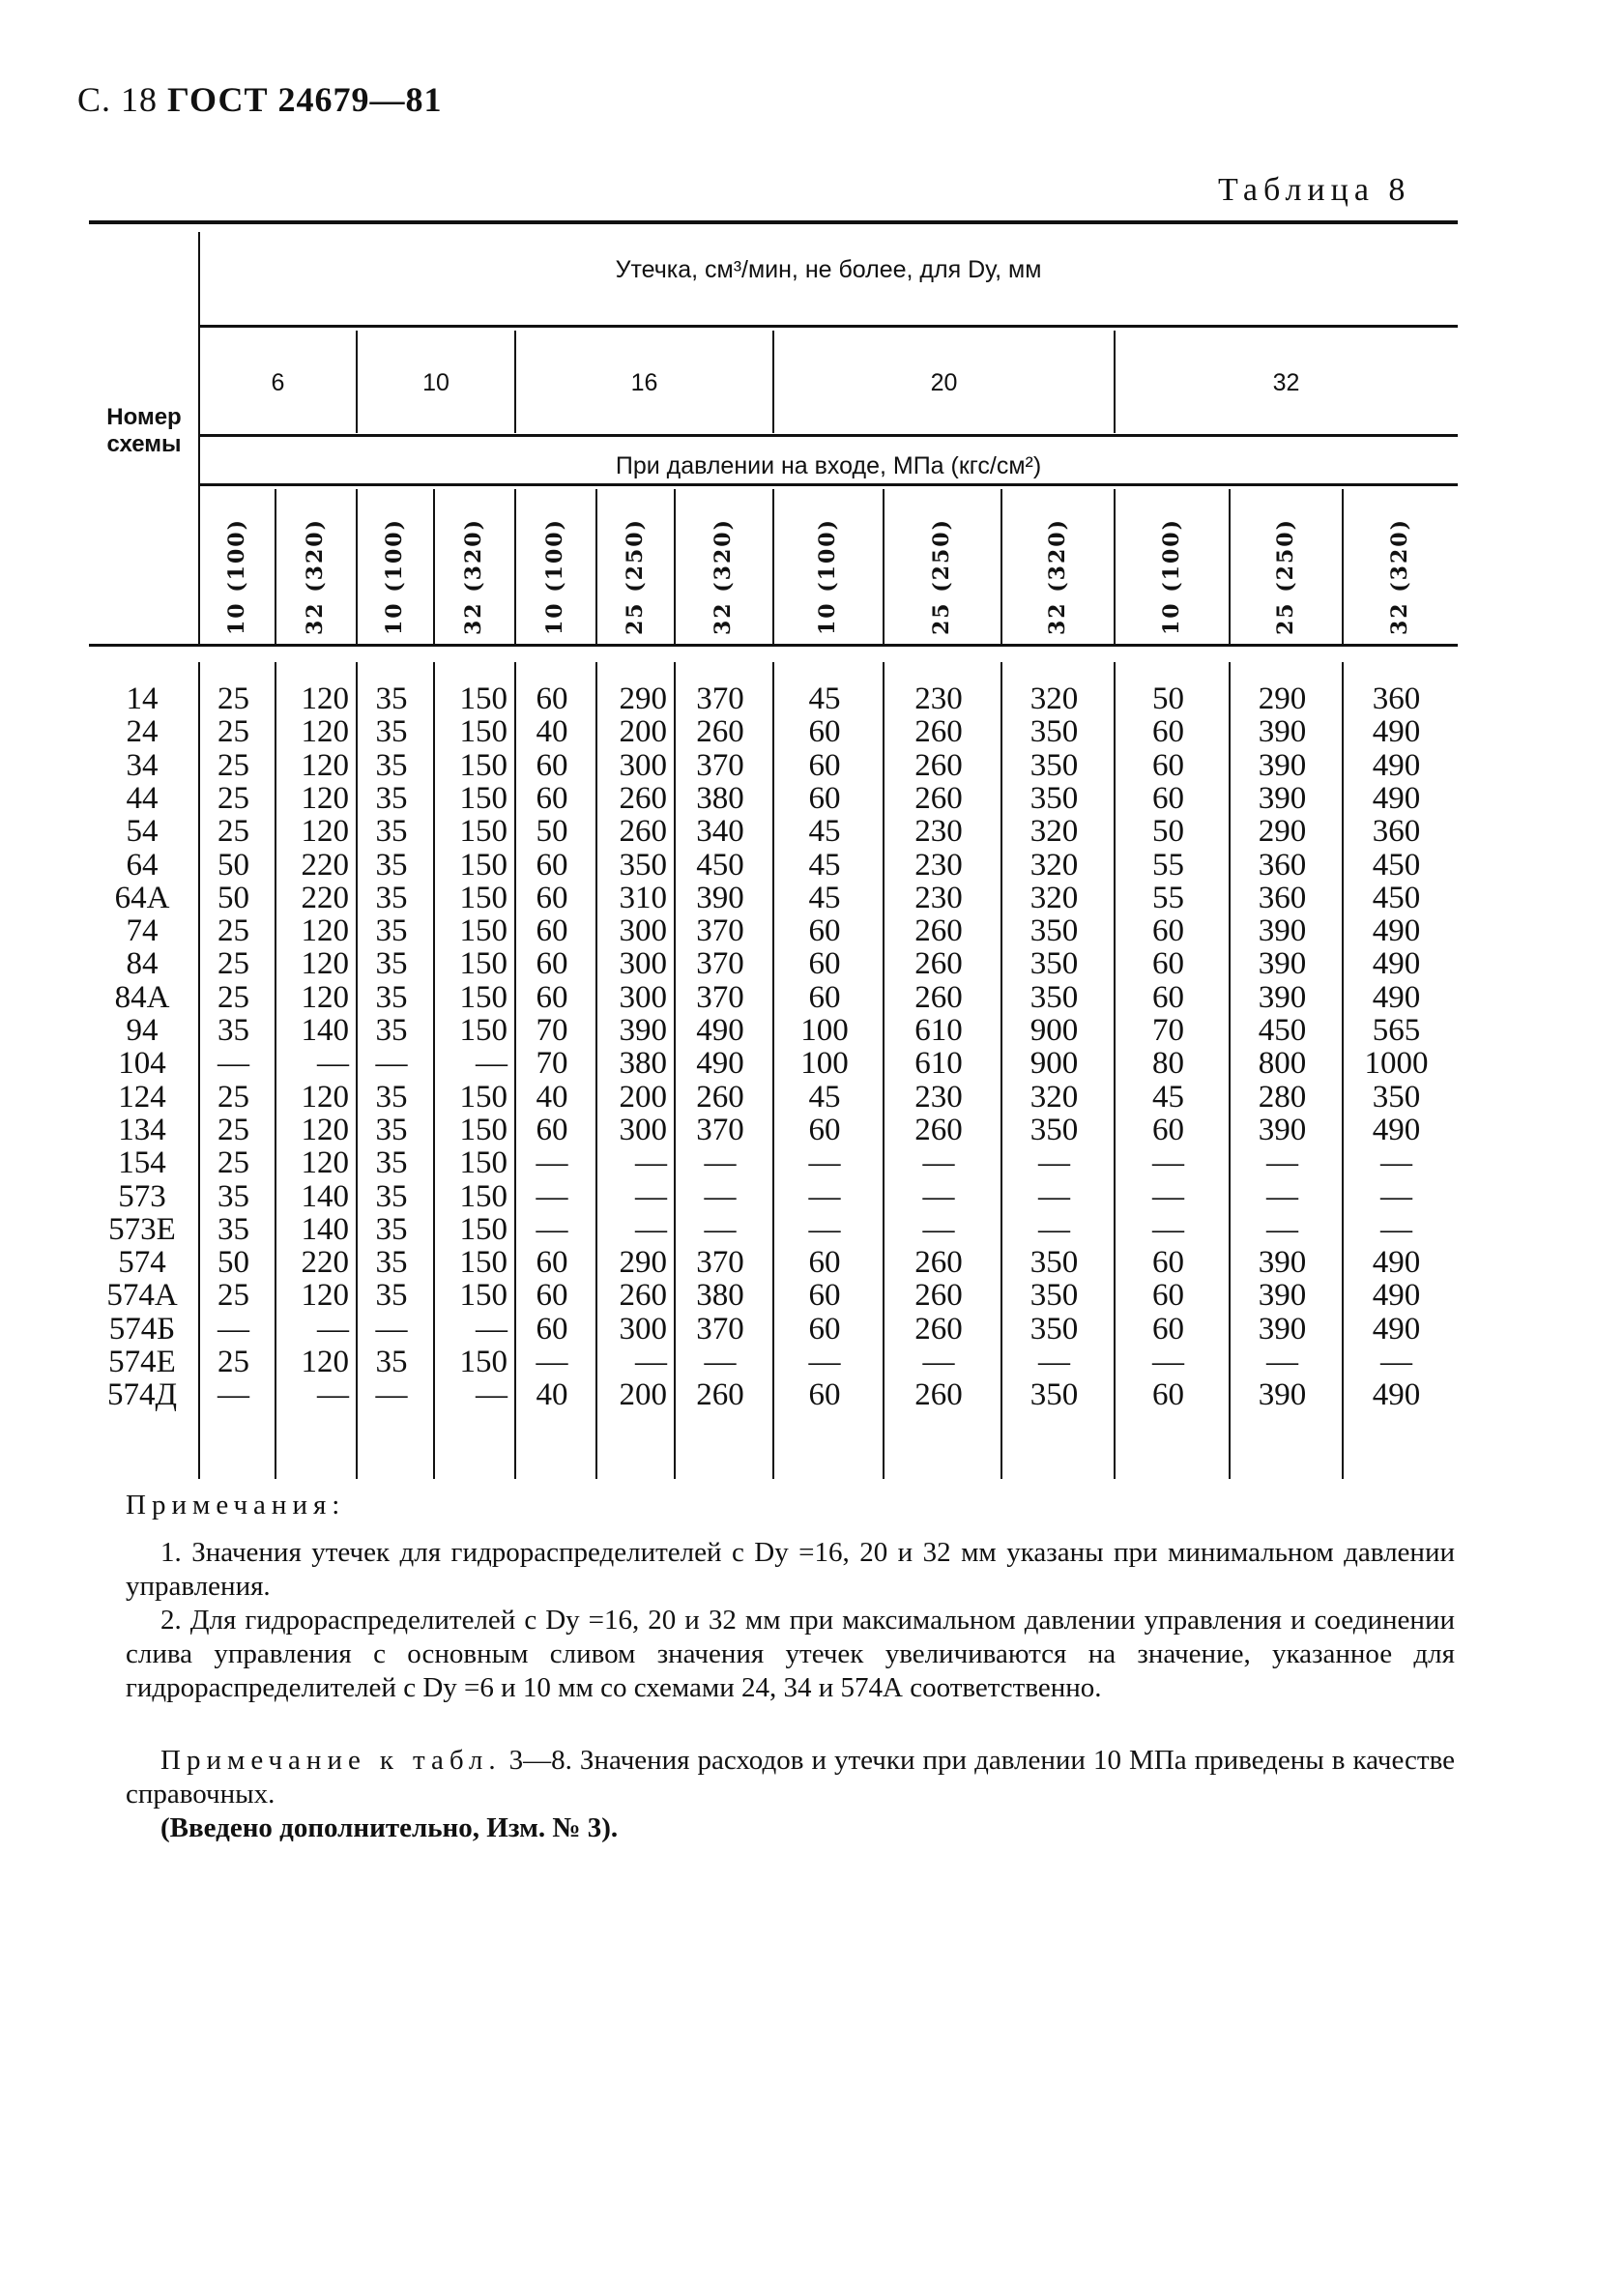 The image size is (1624, 2288). I want to click on dy-value: 32, so click(1286, 382).